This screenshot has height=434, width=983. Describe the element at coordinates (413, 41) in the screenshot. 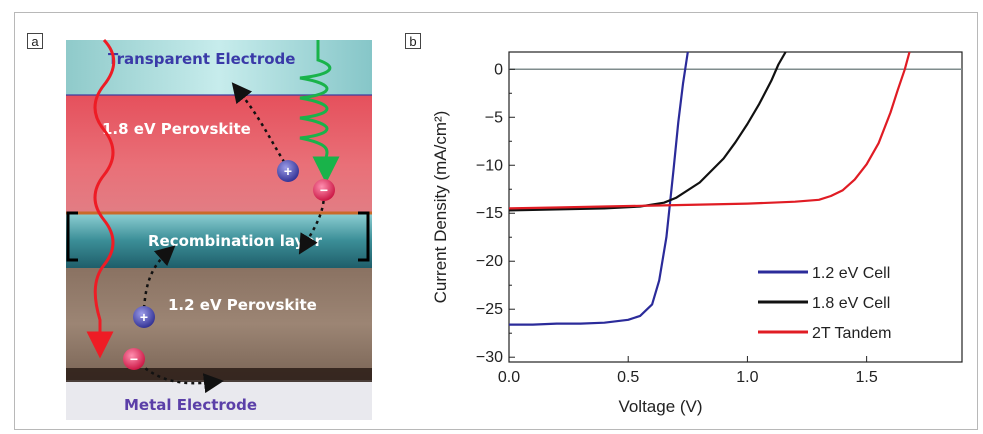

I see `panel-b-tag: b` at that location.